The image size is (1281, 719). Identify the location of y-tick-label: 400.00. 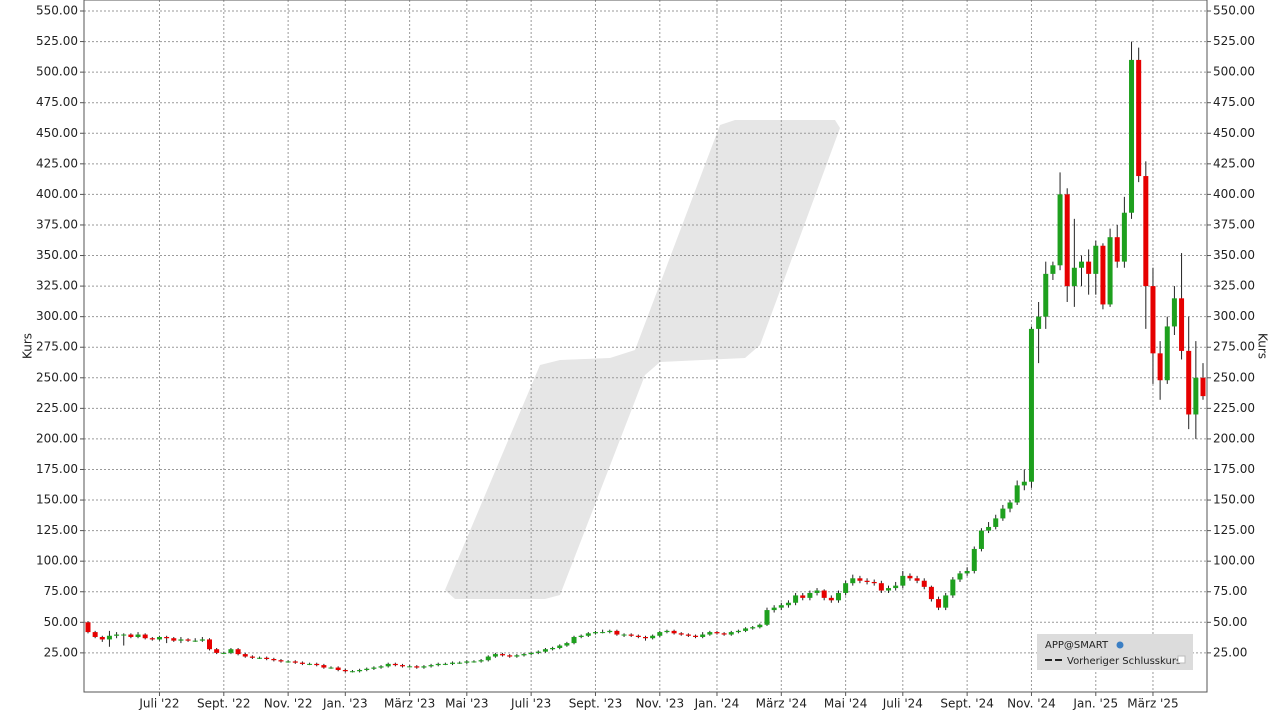
(57, 194).